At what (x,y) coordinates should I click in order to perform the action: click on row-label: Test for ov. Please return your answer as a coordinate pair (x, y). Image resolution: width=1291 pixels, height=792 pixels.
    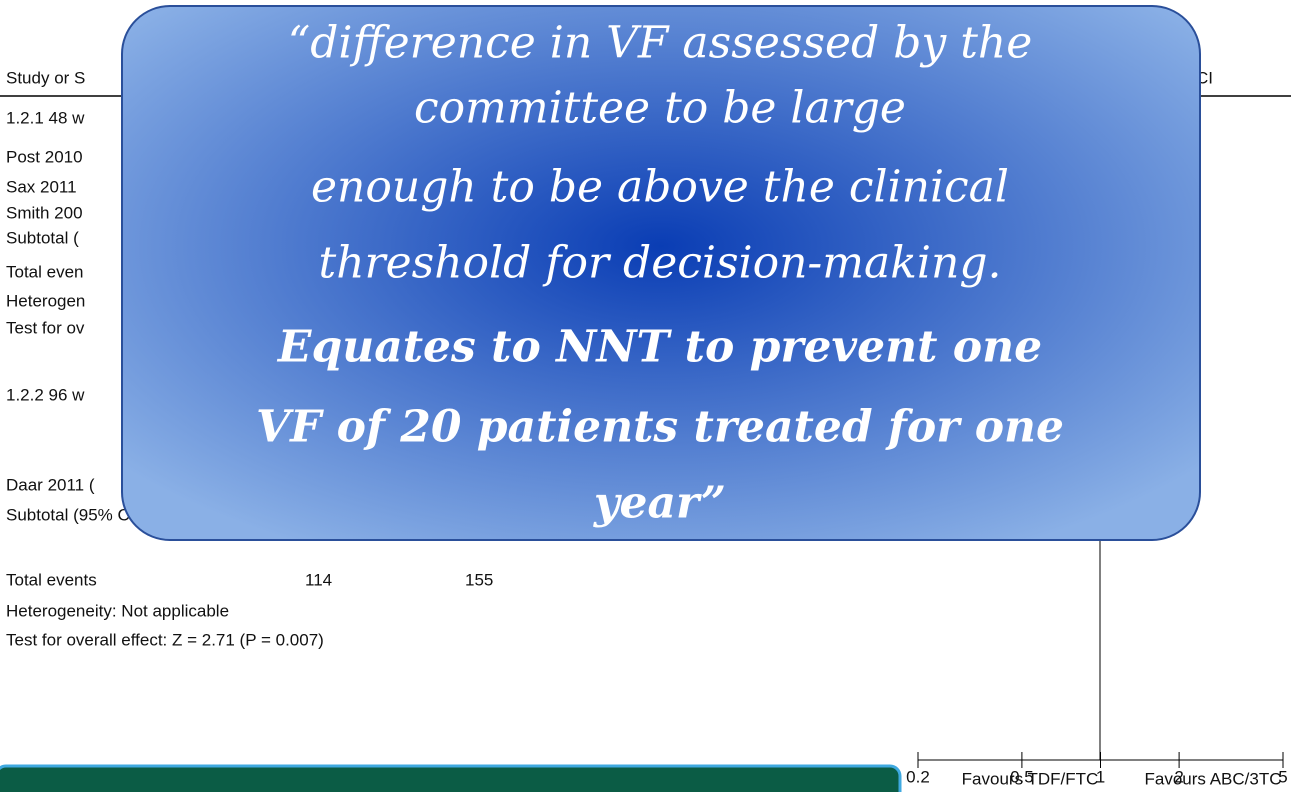
    Looking at the image, I should click on (45, 327).